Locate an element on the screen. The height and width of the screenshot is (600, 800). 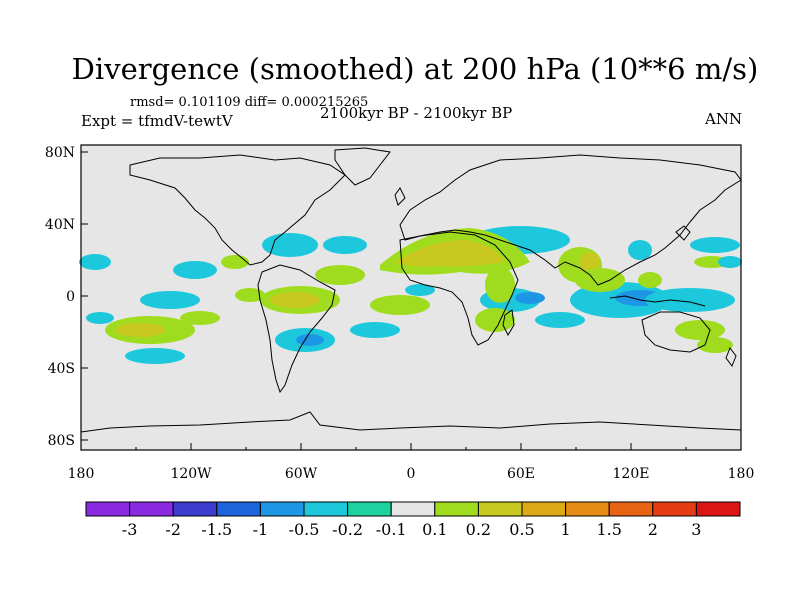
colorbar-label: 0.1 is located at coordinates (435, 529).